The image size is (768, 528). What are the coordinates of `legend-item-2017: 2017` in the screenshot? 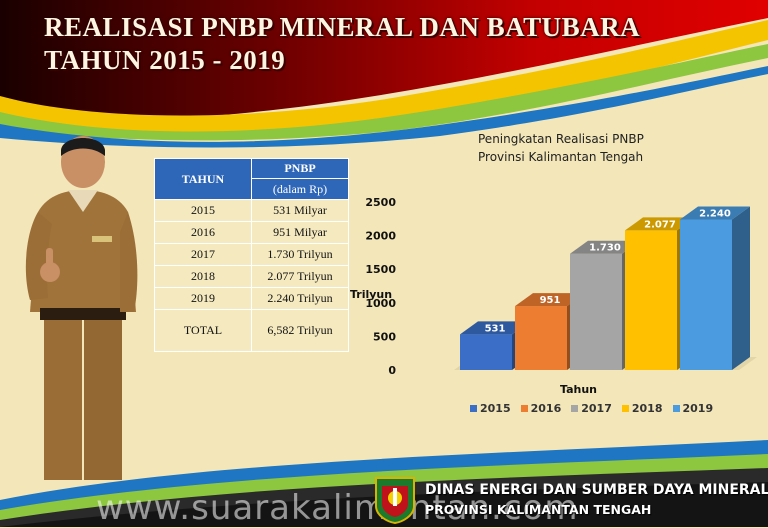 It's located at (591, 408).